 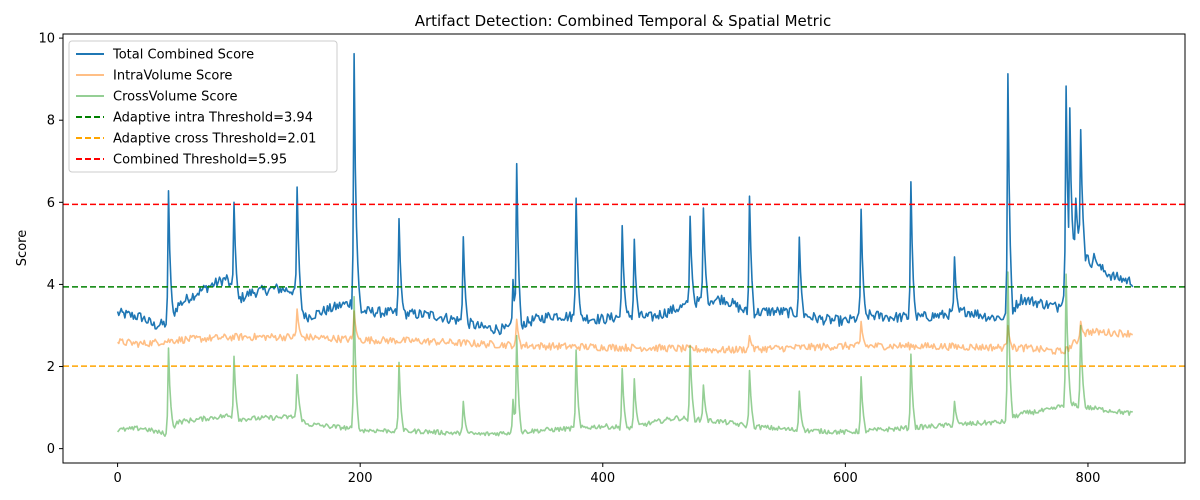 I want to click on legend-entry: Adaptive intra Threshold=3.94, so click(x=194, y=118).